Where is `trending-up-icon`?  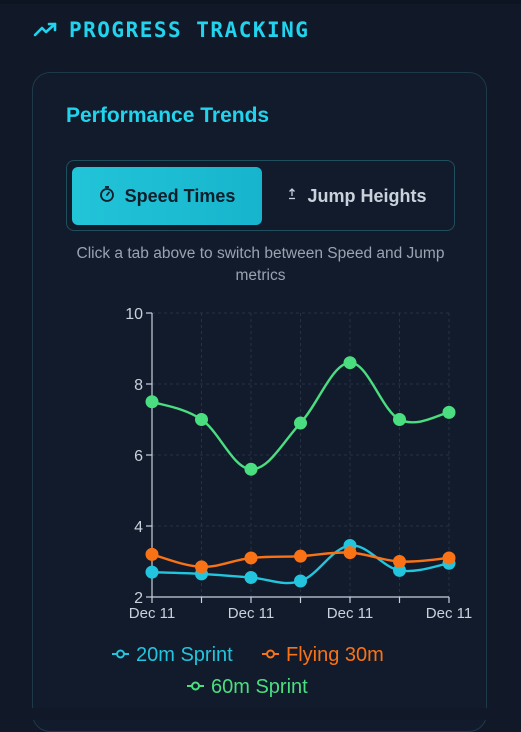
trending-up-icon is located at coordinates (46, 30).